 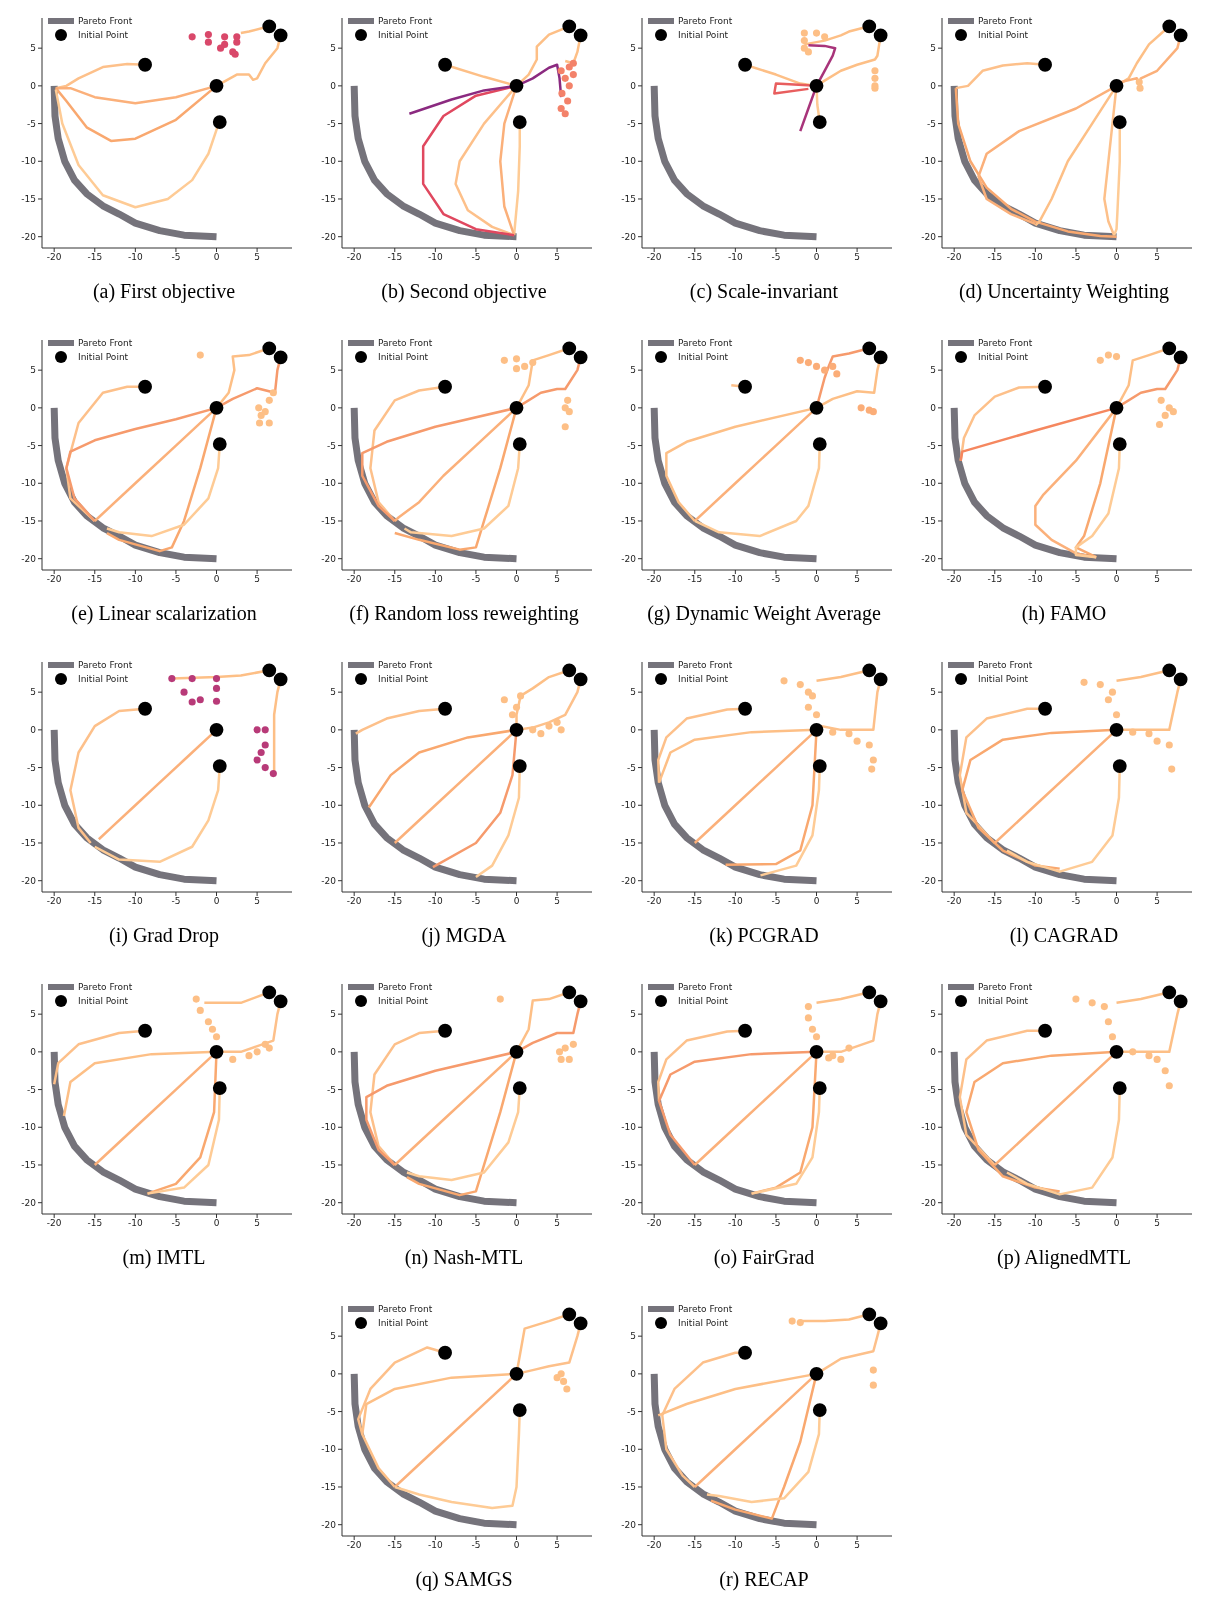 I want to click on x-axis-title: (c) Scale-invariant, so click(x=764, y=291).